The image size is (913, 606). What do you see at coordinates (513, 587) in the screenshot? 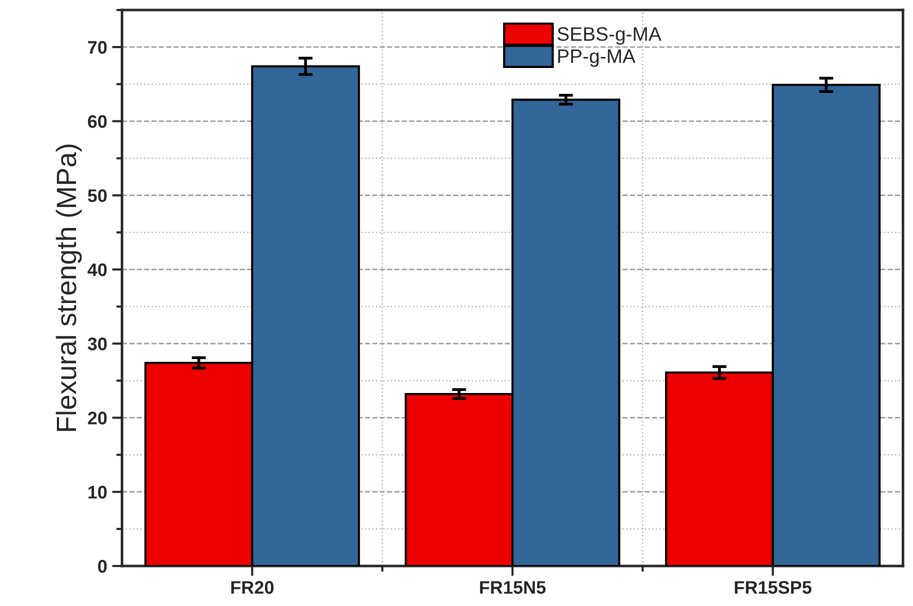
I see `x-tick-label: FR15N5` at bounding box center [513, 587].